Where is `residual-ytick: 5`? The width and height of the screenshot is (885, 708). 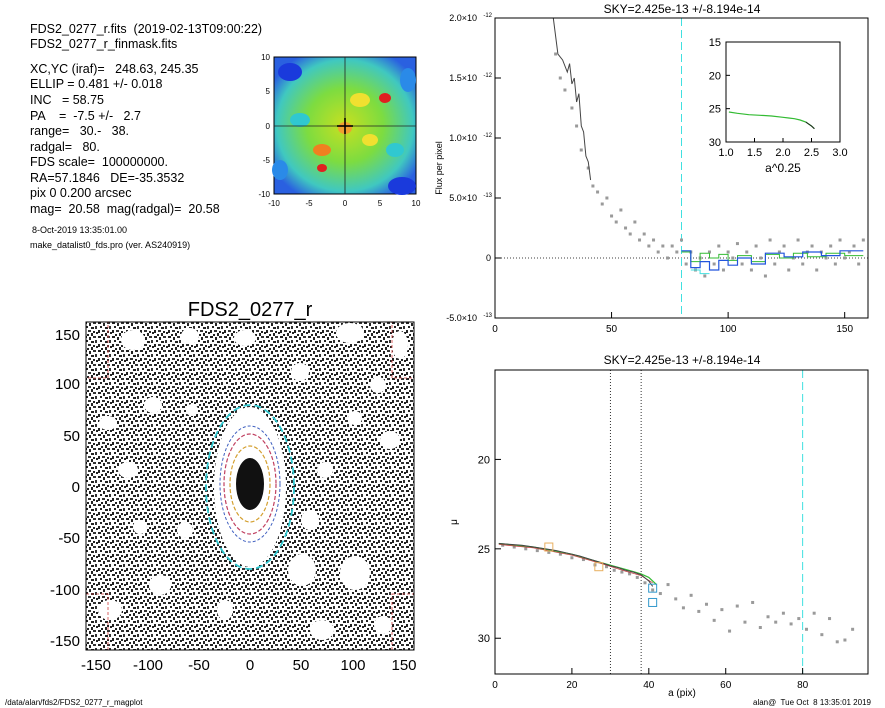 residual-ytick: 5 is located at coordinates (268, 91).